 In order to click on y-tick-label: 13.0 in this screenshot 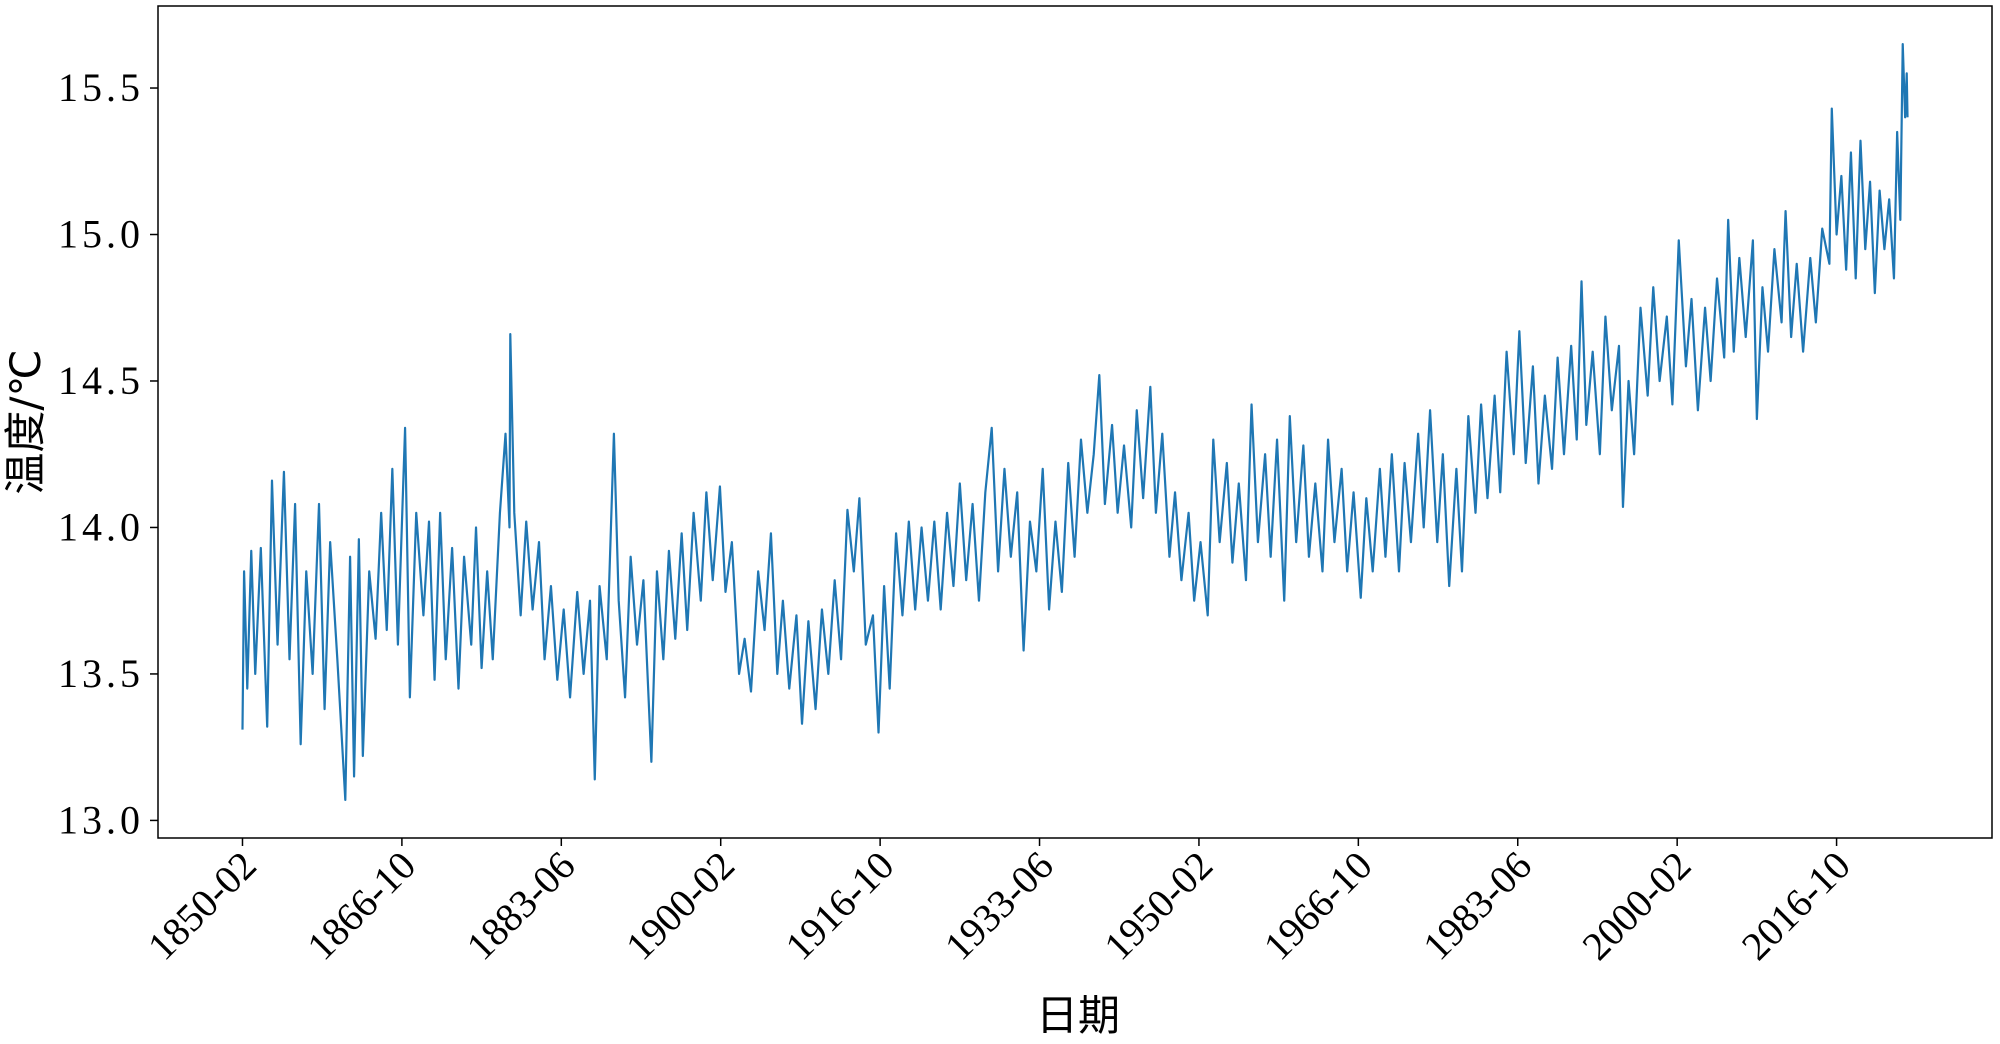, I will do `click(101, 819)`.